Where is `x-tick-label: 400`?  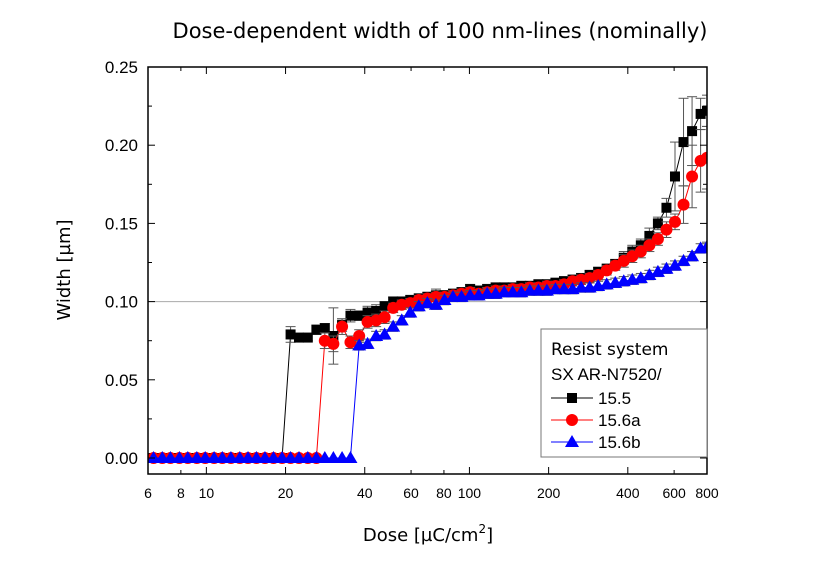 x-tick-label: 400 is located at coordinates (628, 493).